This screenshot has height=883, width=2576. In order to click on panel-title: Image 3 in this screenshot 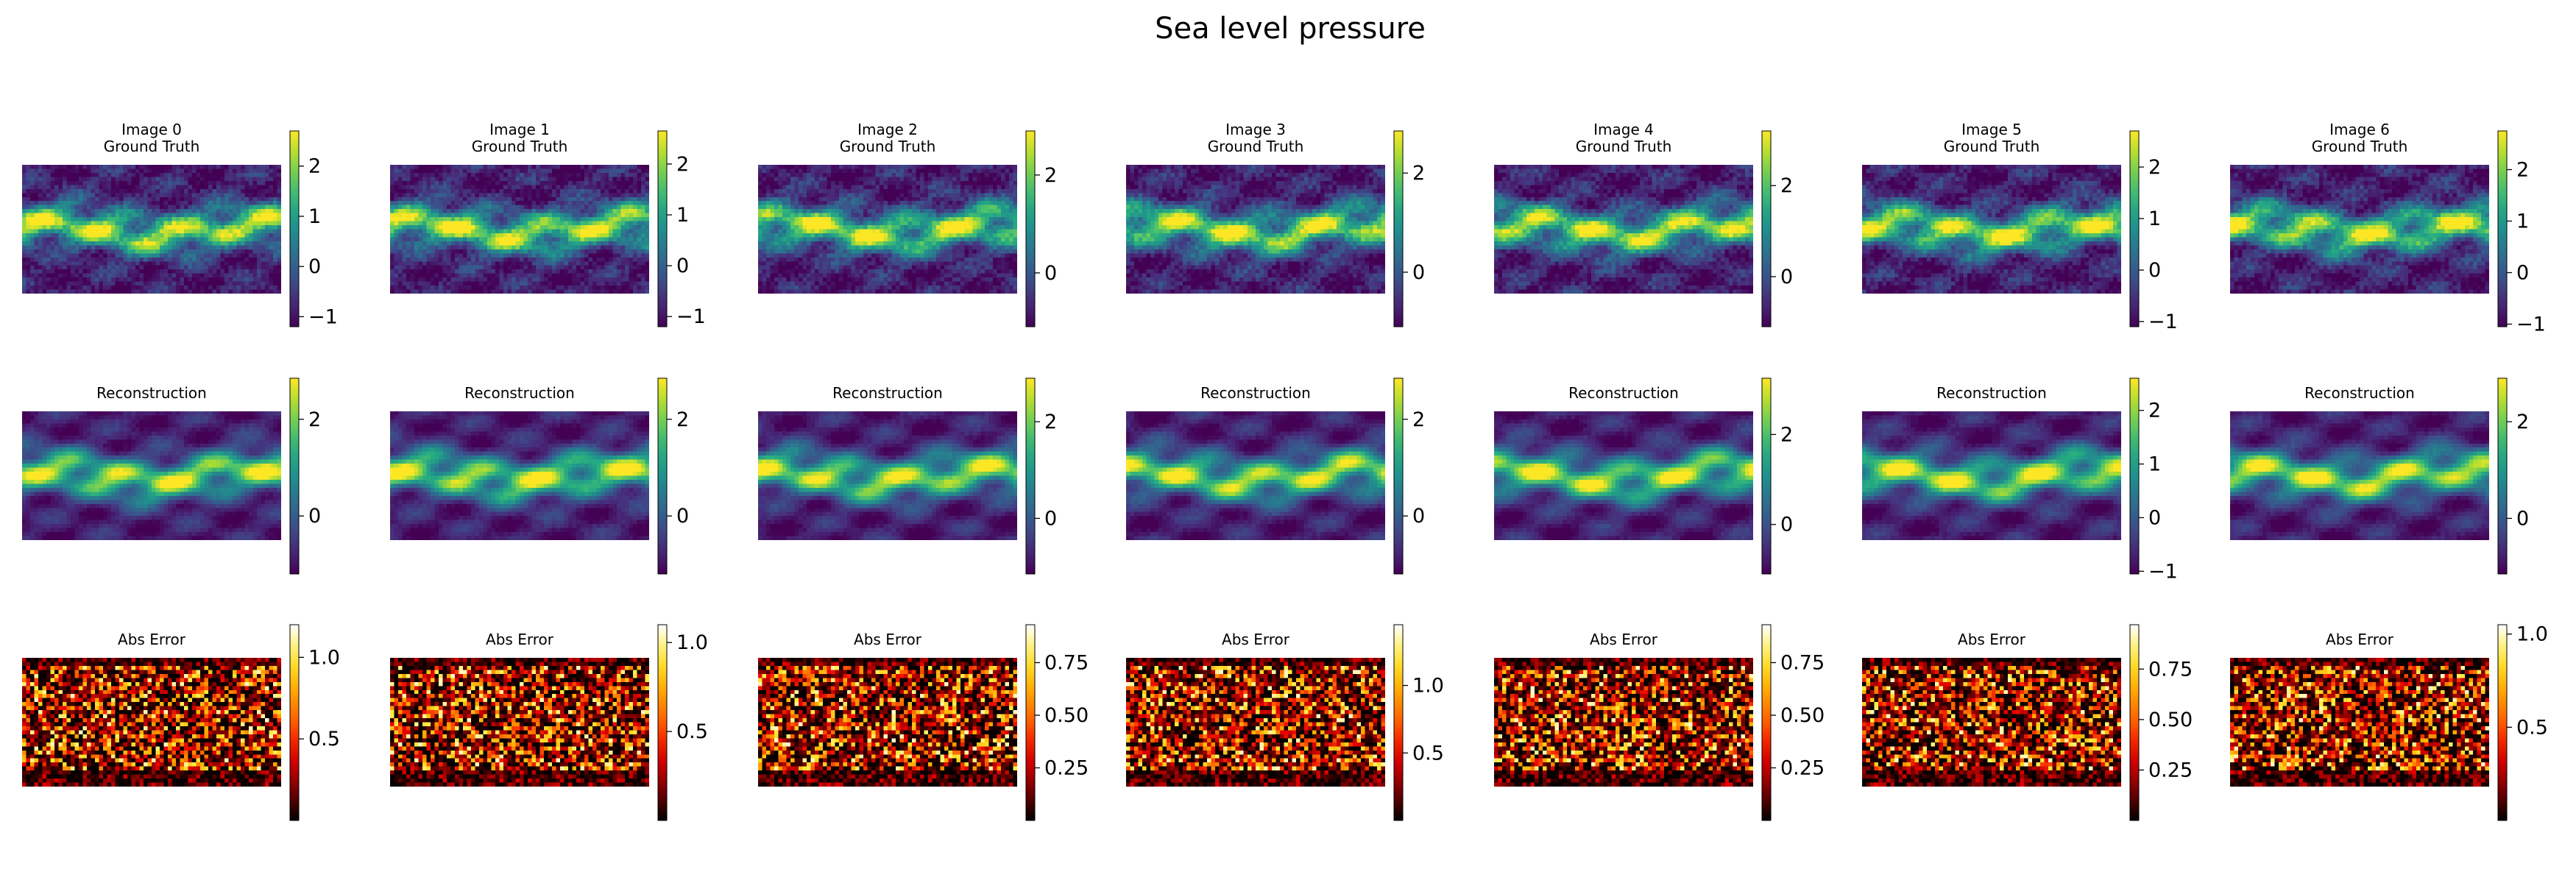, I will do `click(1255, 130)`.